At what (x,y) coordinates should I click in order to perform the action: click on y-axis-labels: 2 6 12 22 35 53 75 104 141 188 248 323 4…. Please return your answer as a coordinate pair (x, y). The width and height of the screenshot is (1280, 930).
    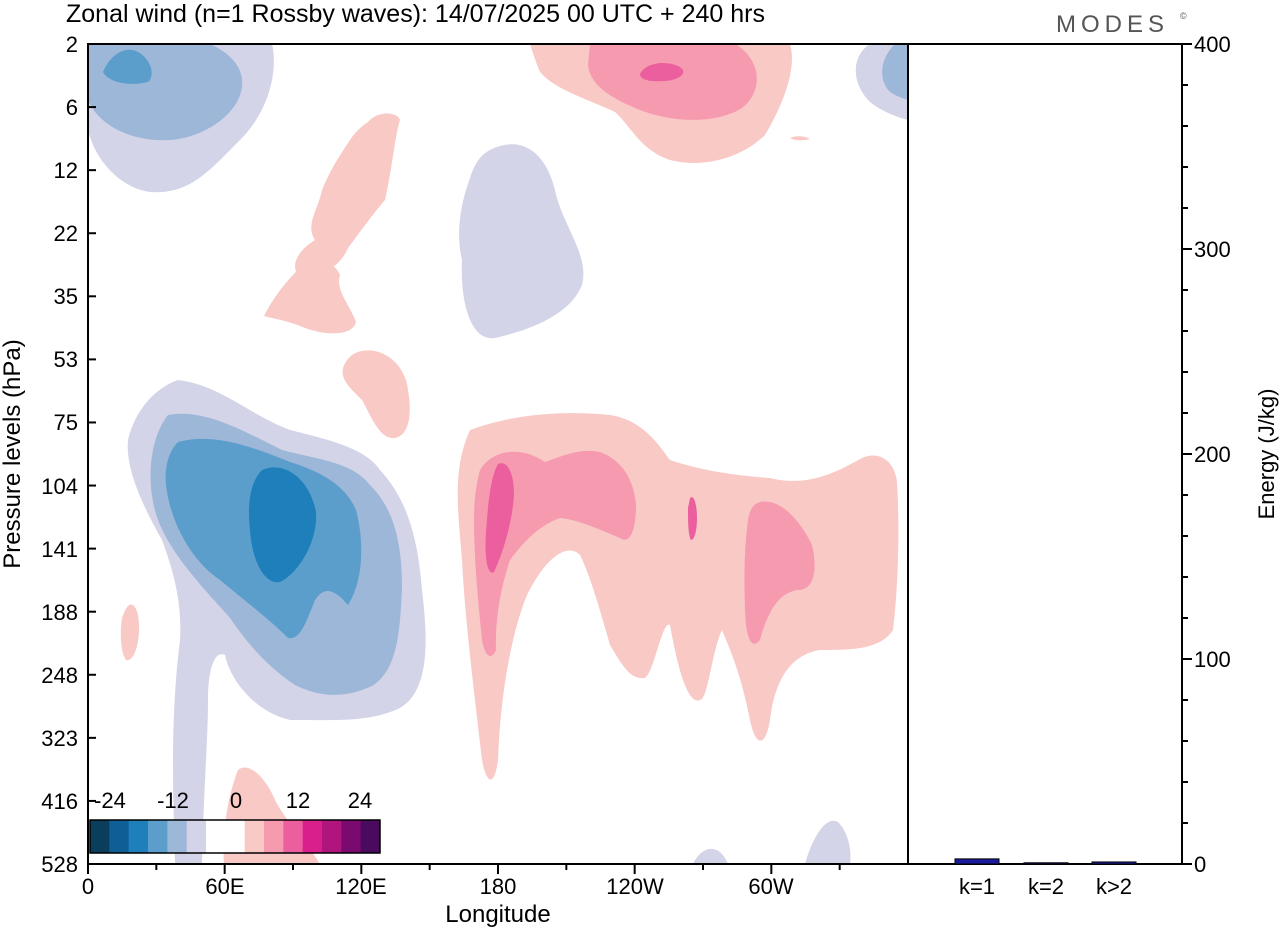
    Looking at the image, I should click on (59, 454).